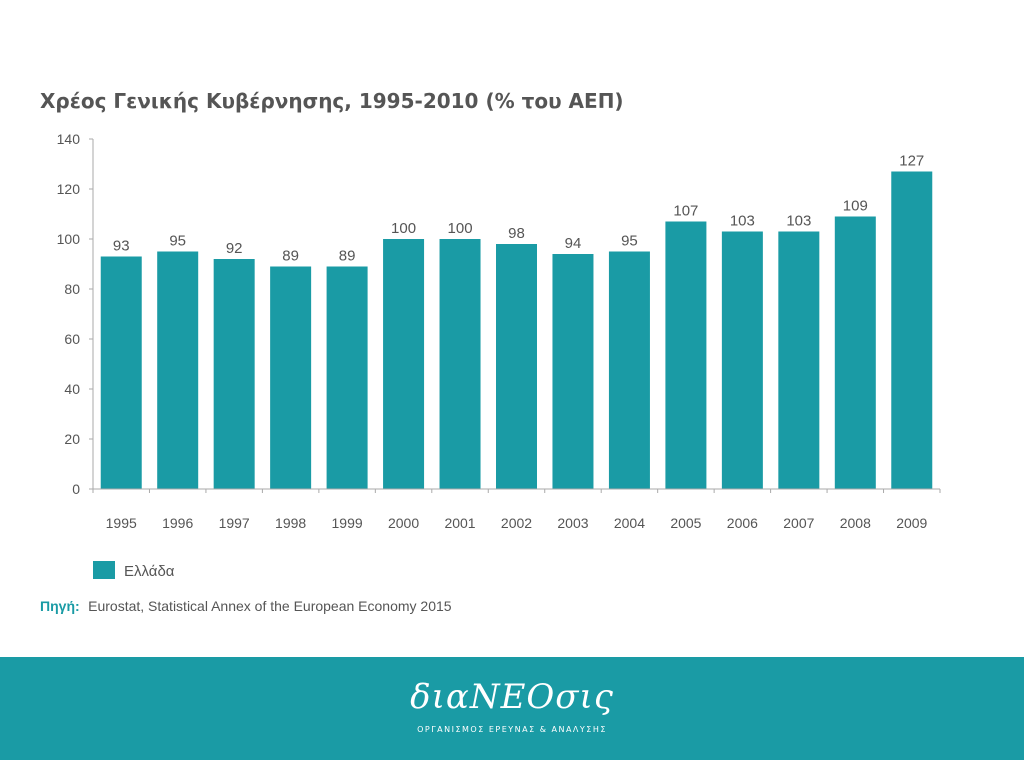 This screenshot has width=1024, height=760. Describe the element at coordinates (798, 523) in the screenshot. I see `x-tick-label: 2007` at that location.